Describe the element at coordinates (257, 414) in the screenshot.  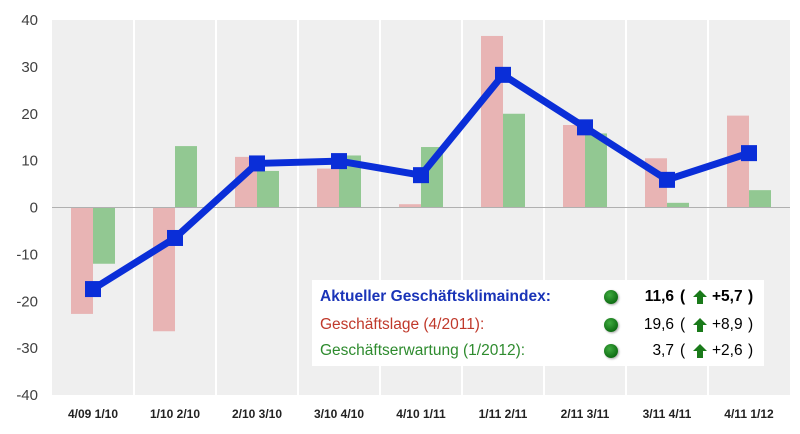
I see `x-category-label: 2/10 3/10` at that location.